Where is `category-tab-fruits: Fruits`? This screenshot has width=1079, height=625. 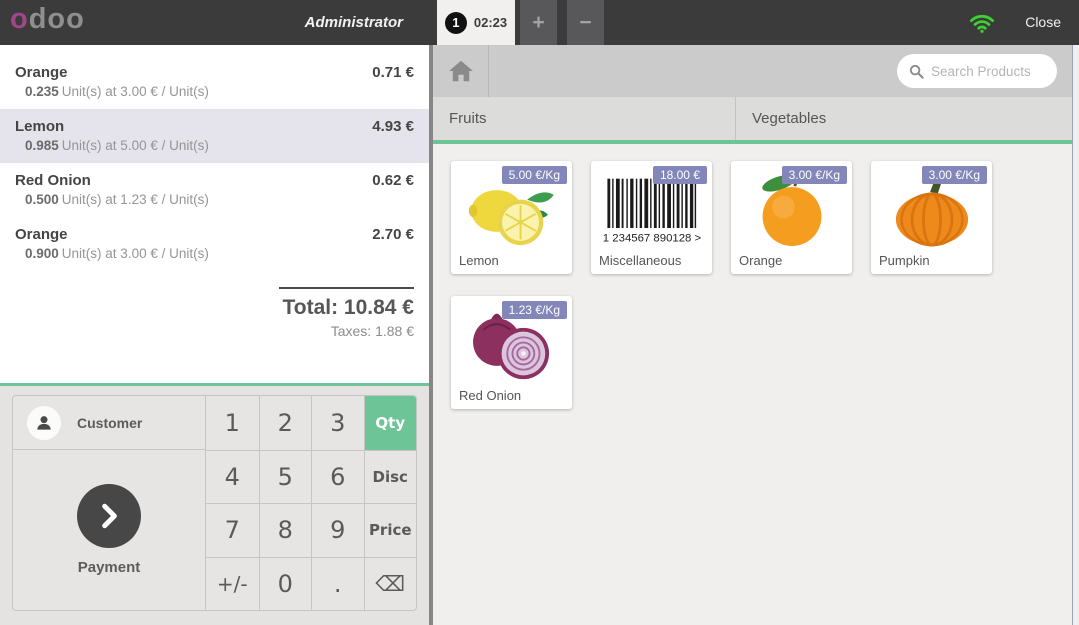
category-tab-fruits: Fruits is located at coordinates (584, 118).